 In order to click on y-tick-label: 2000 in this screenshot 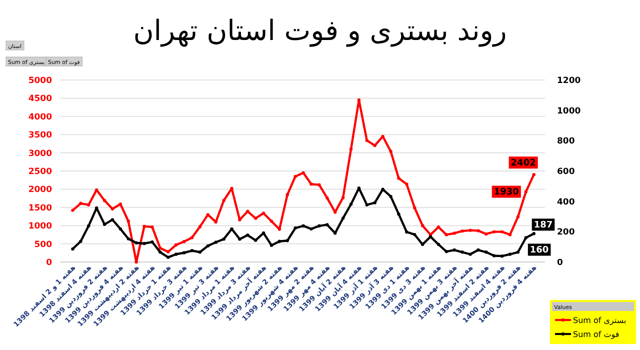, I will do `click(40, 190)`.